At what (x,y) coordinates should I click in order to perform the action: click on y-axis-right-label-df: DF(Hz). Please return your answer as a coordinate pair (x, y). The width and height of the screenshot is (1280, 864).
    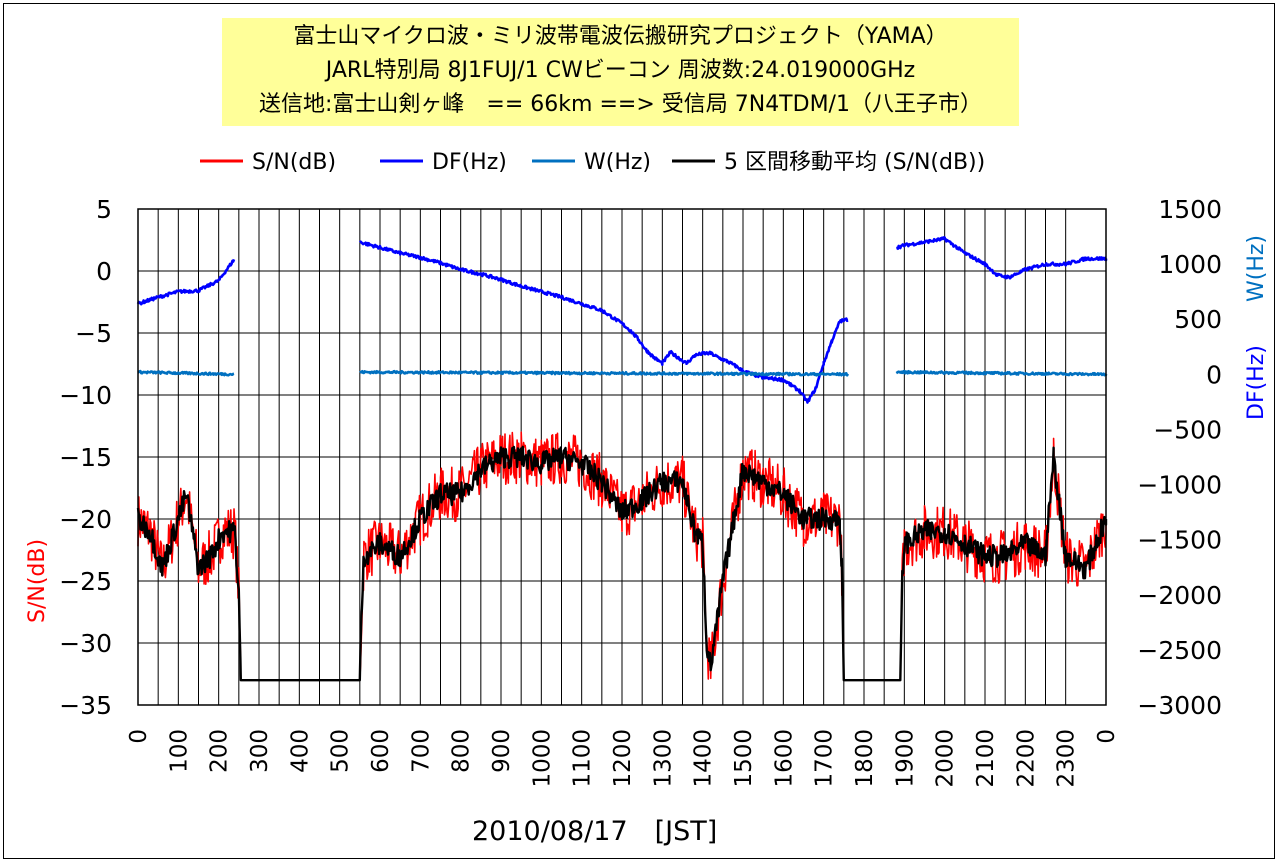
    Looking at the image, I should click on (1256, 382).